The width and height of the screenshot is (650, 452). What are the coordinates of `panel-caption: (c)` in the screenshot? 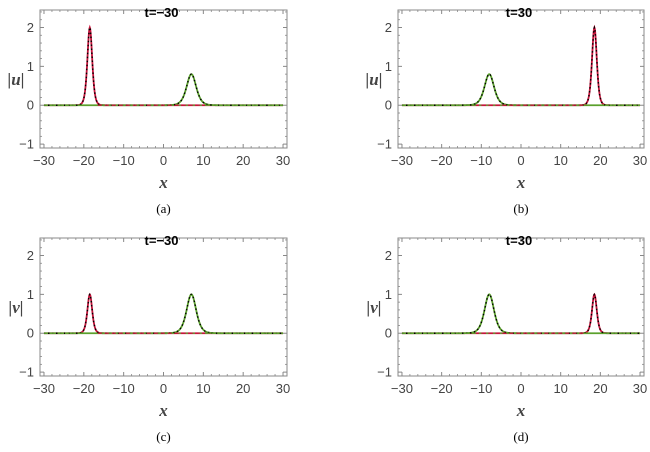 It's located at (163, 436).